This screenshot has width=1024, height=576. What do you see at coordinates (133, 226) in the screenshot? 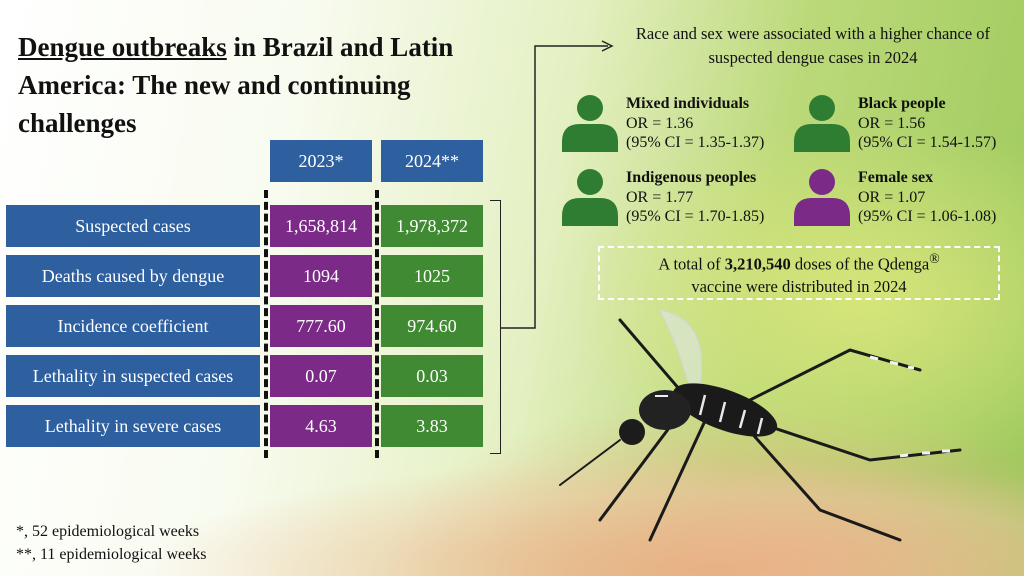
I see `row-label-suspected-cases: Suspected cases` at bounding box center [133, 226].